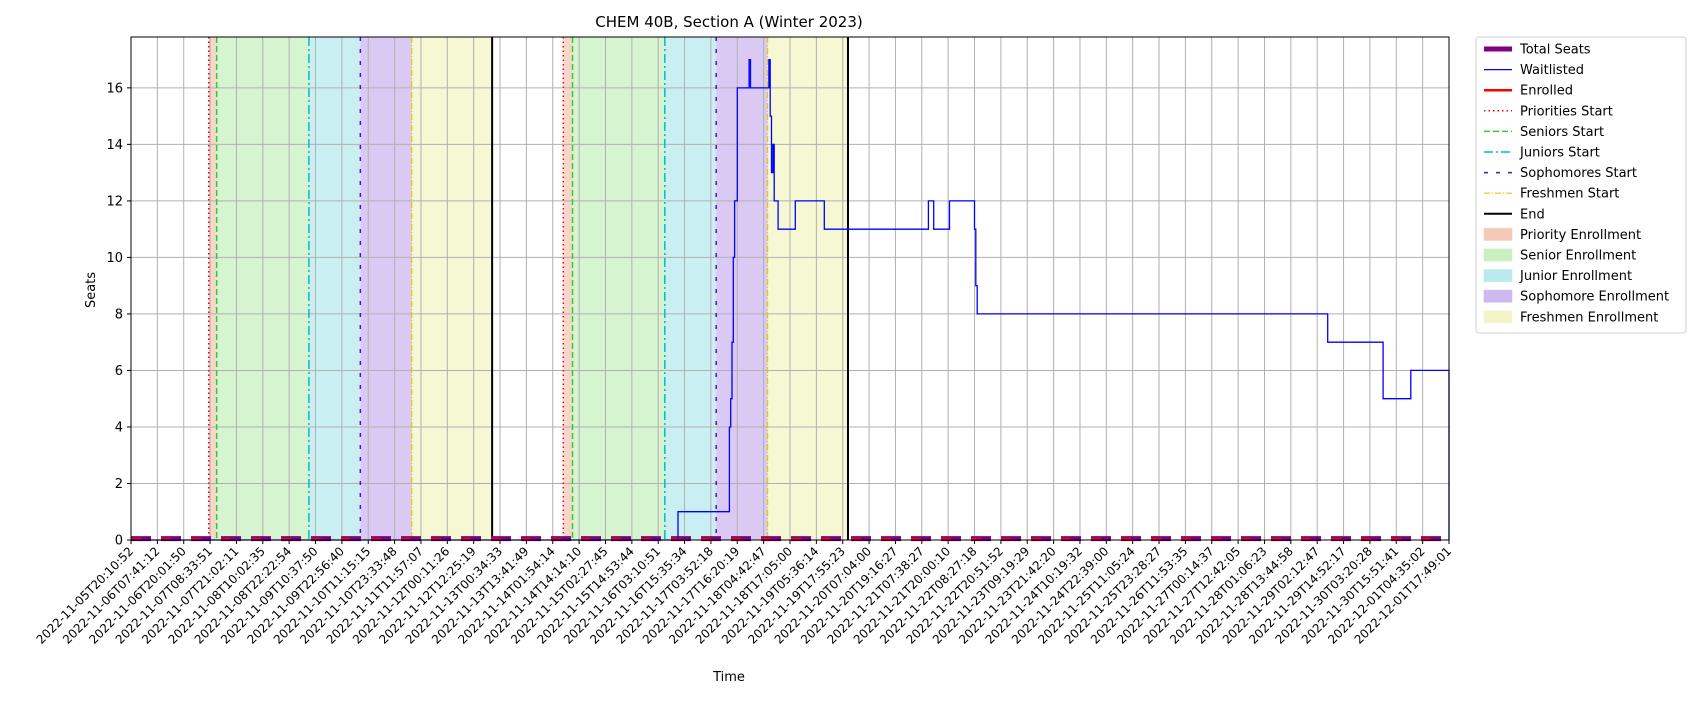 The image size is (1700, 704). What do you see at coordinates (1594, 297) in the screenshot?
I see `legend-label: Sophomore Enrollment` at bounding box center [1594, 297].